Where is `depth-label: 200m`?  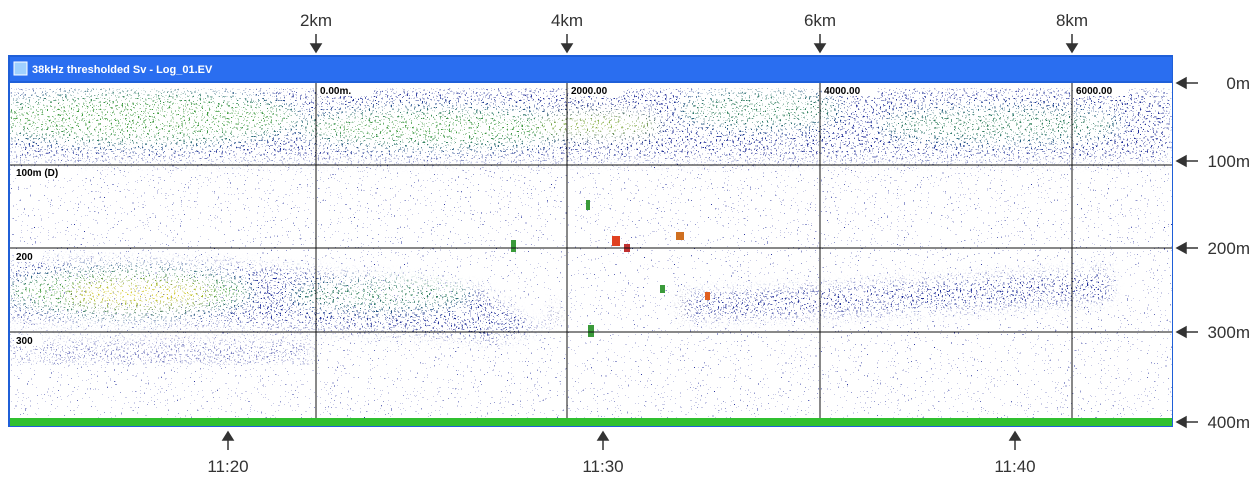
depth-label: 200m is located at coordinates (1228, 248).